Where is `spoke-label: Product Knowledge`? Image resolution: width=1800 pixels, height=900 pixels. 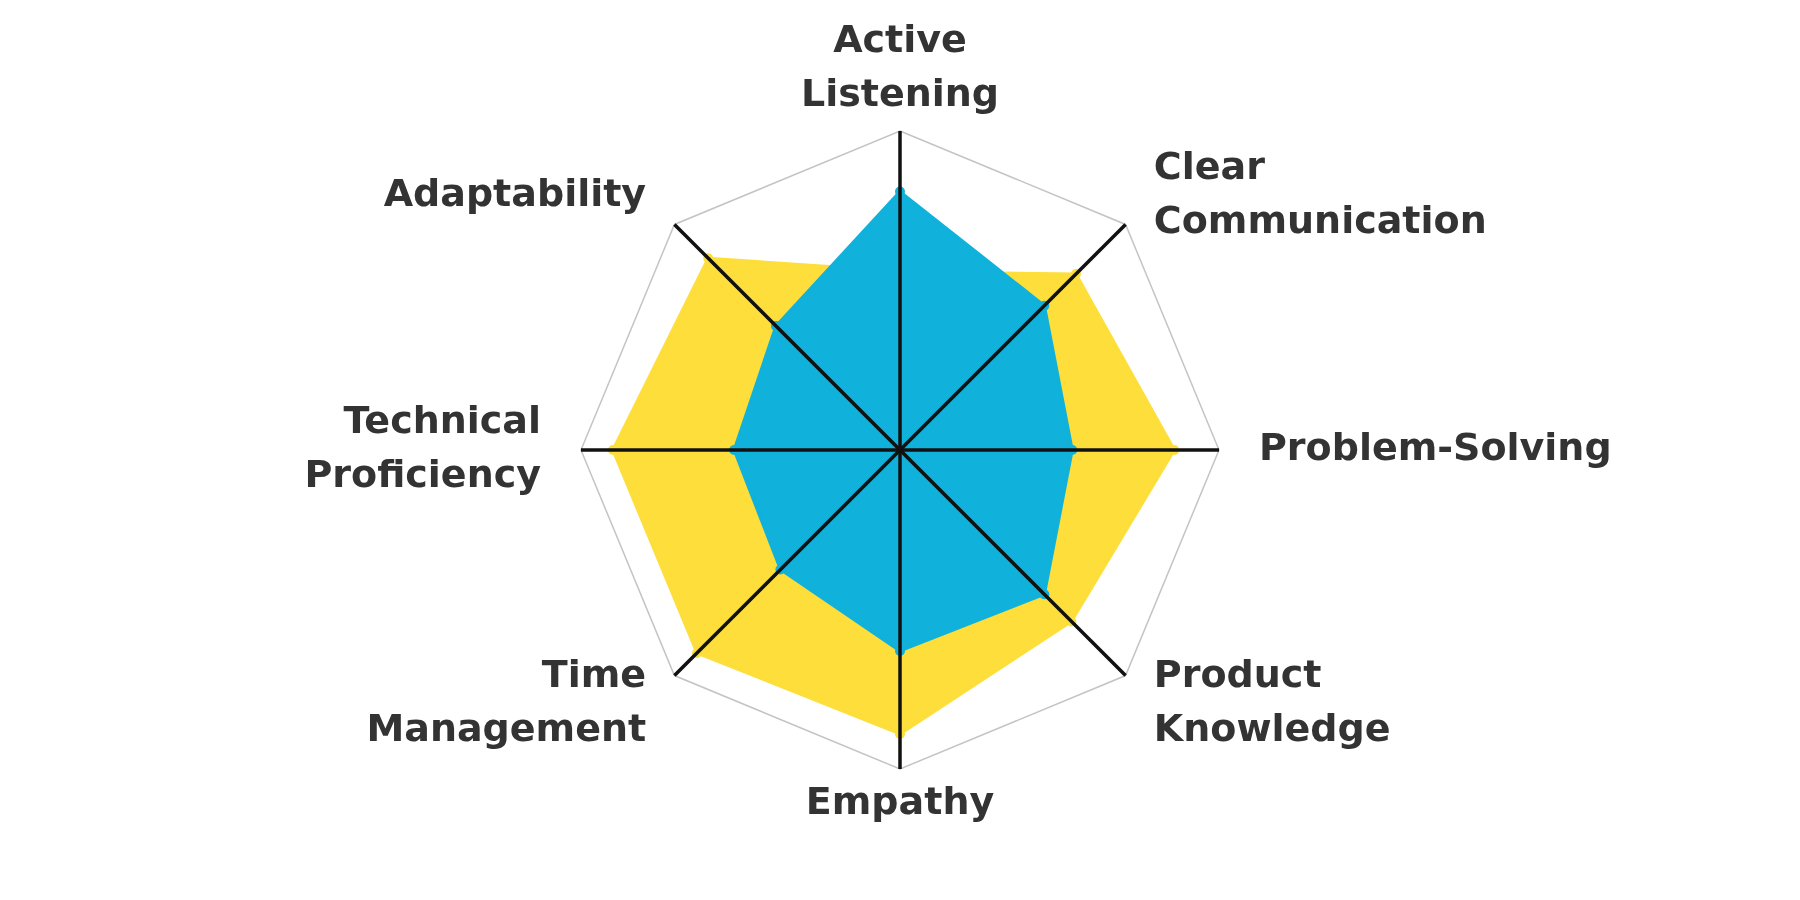
spoke-label: Product Knowledge is located at coordinates (1272, 700).